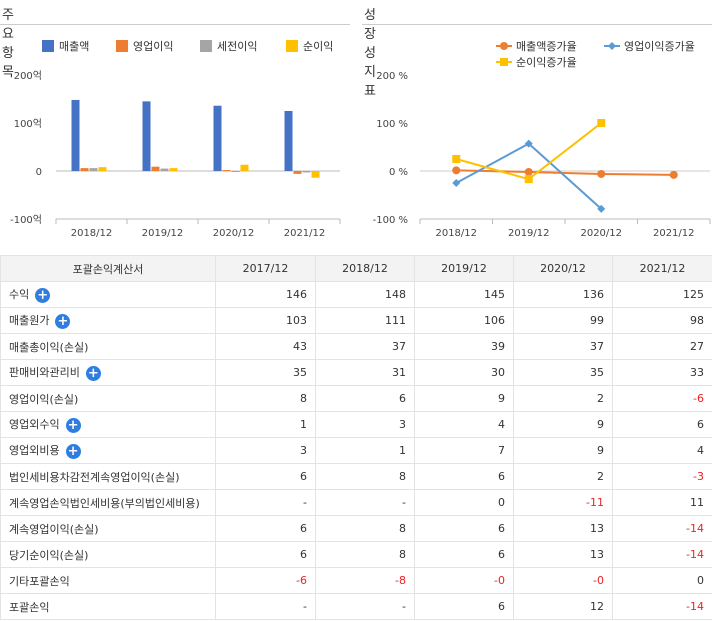  What do you see at coordinates (356, 502) in the screenshot?
I see `table-row: 계속영업손익법인세비용(부의법인세비용) - -0 -11 11` at bounding box center [356, 502].